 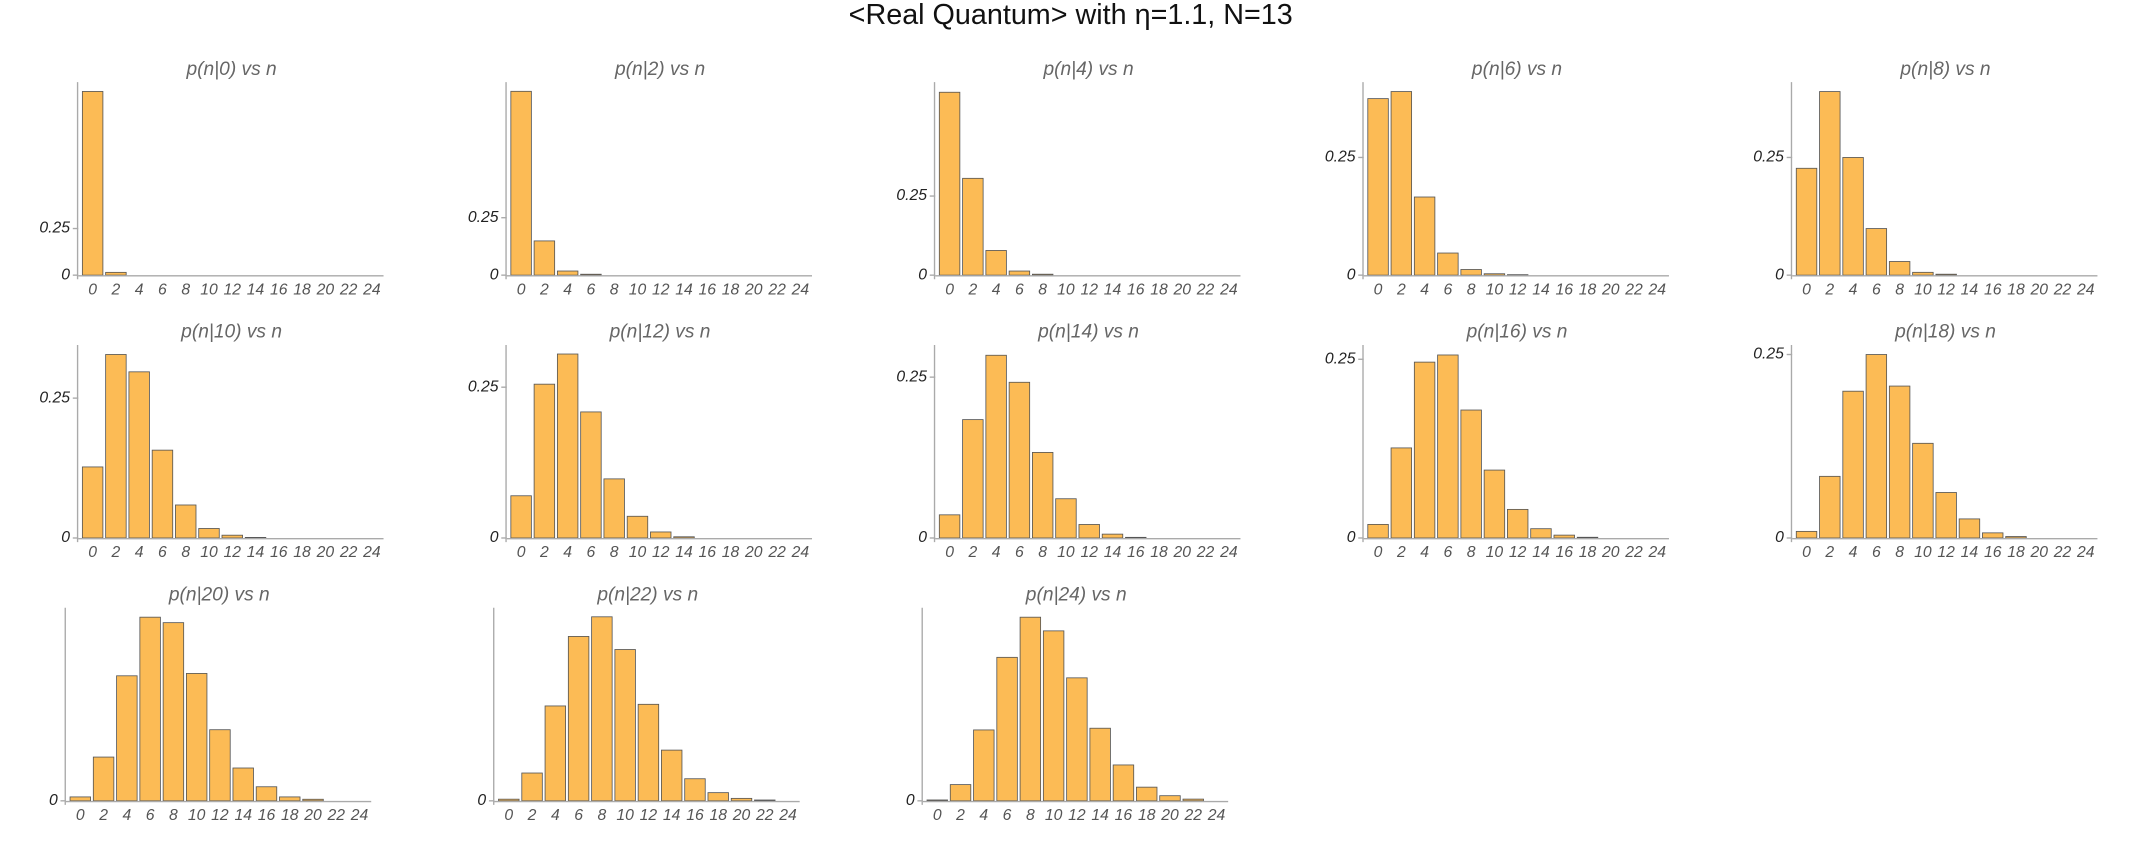 What do you see at coordinates (1944, 69) in the screenshot?
I see `panel-title: p(n|8) vs n` at bounding box center [1944, 69].